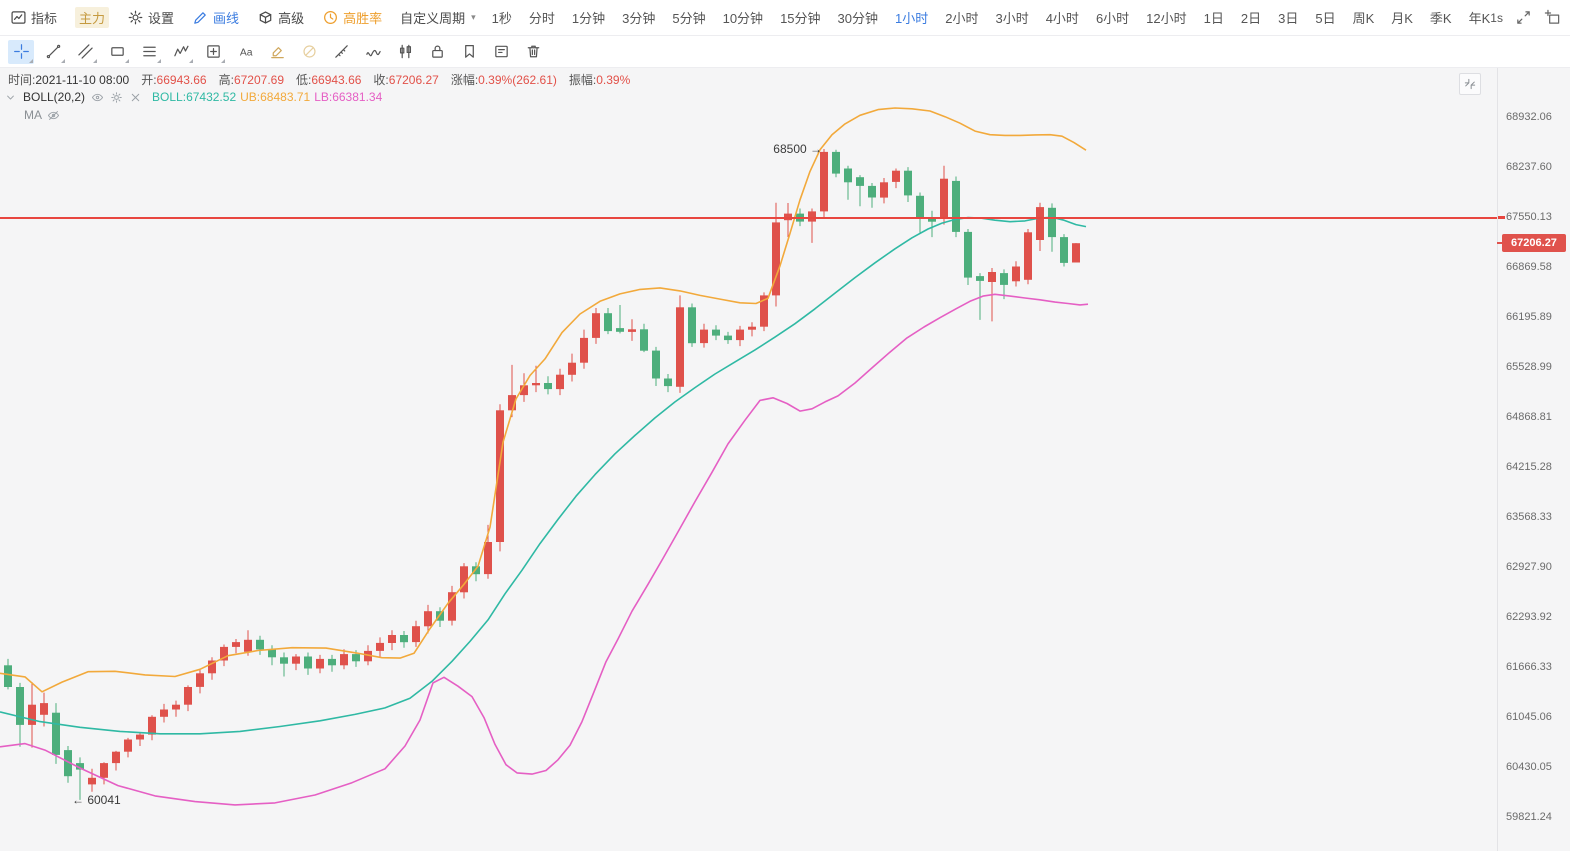  I want to click on marker-pen-tool, so click(277, 52).